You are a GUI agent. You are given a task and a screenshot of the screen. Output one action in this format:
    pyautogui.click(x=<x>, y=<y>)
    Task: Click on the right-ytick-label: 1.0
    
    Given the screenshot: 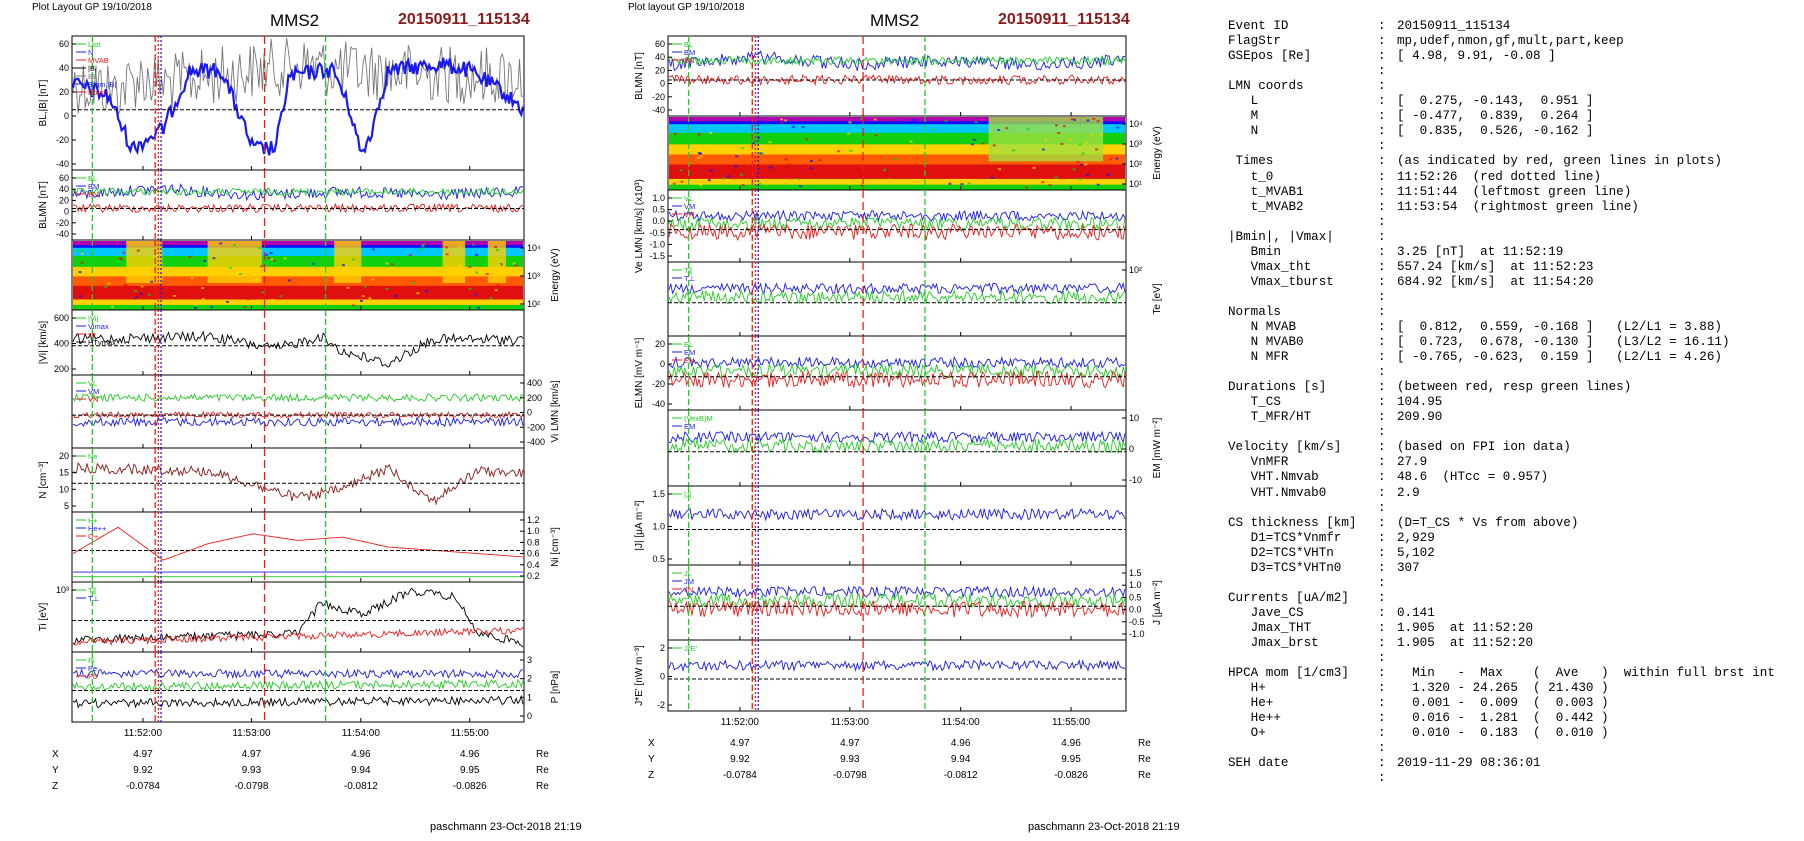 What is the action you would take?
    pyautogui.click(x=658, y=198)
    